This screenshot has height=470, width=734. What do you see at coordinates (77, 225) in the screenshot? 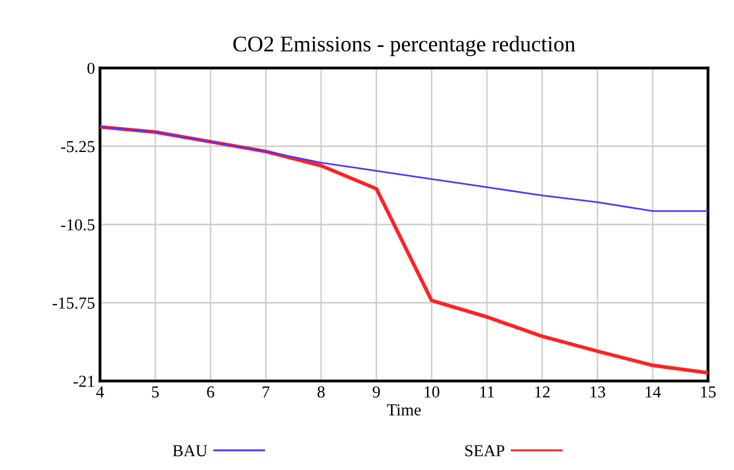
I see `y-tick-label: -10.5` at bounding box center [77, 225].